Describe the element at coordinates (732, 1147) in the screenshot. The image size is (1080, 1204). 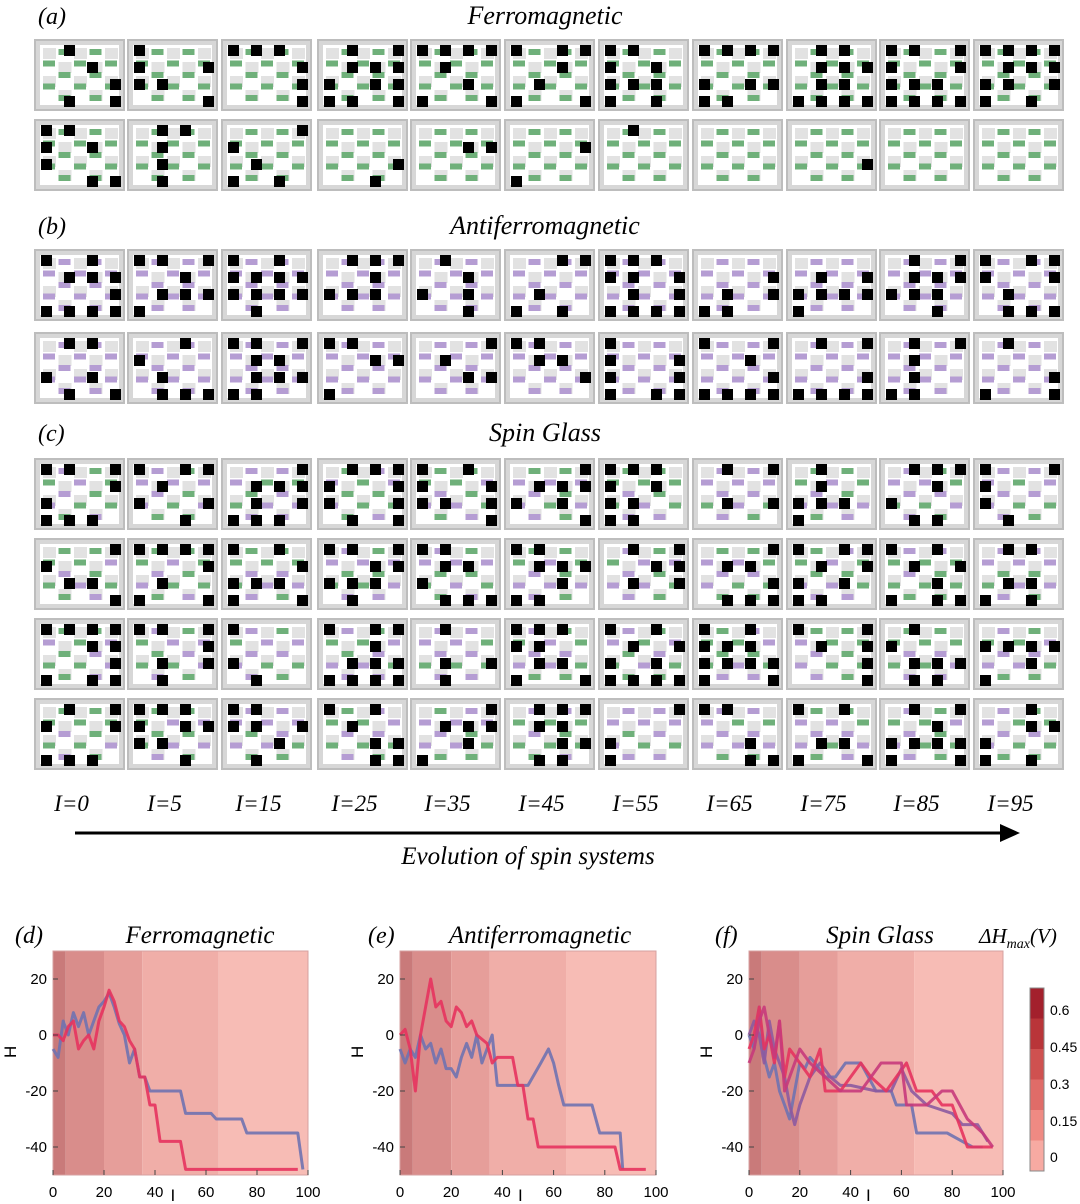
I see `y-tick-label: -40` at that location.